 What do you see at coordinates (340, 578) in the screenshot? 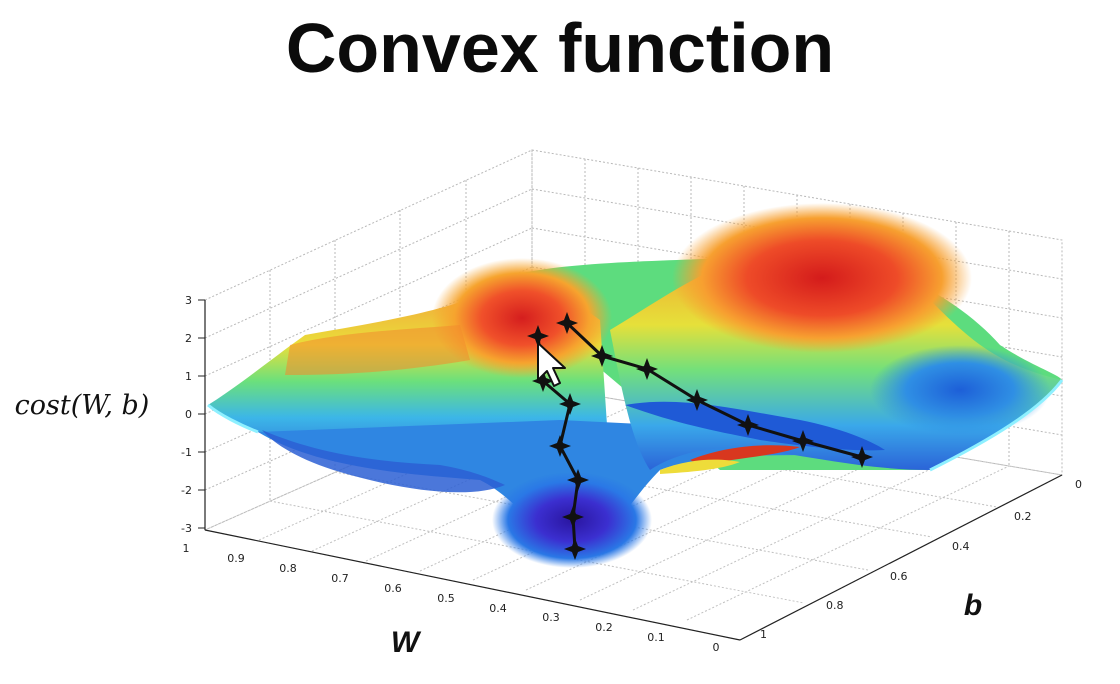
I see `w-tick-label: 0.7` at bounding box center [340, 578].